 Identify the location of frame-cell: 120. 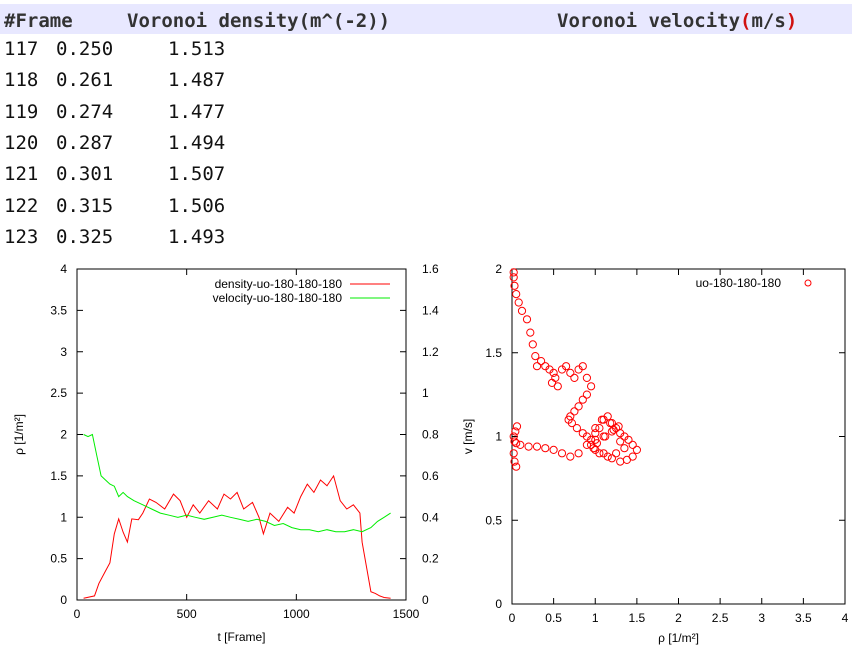
(21, 142).